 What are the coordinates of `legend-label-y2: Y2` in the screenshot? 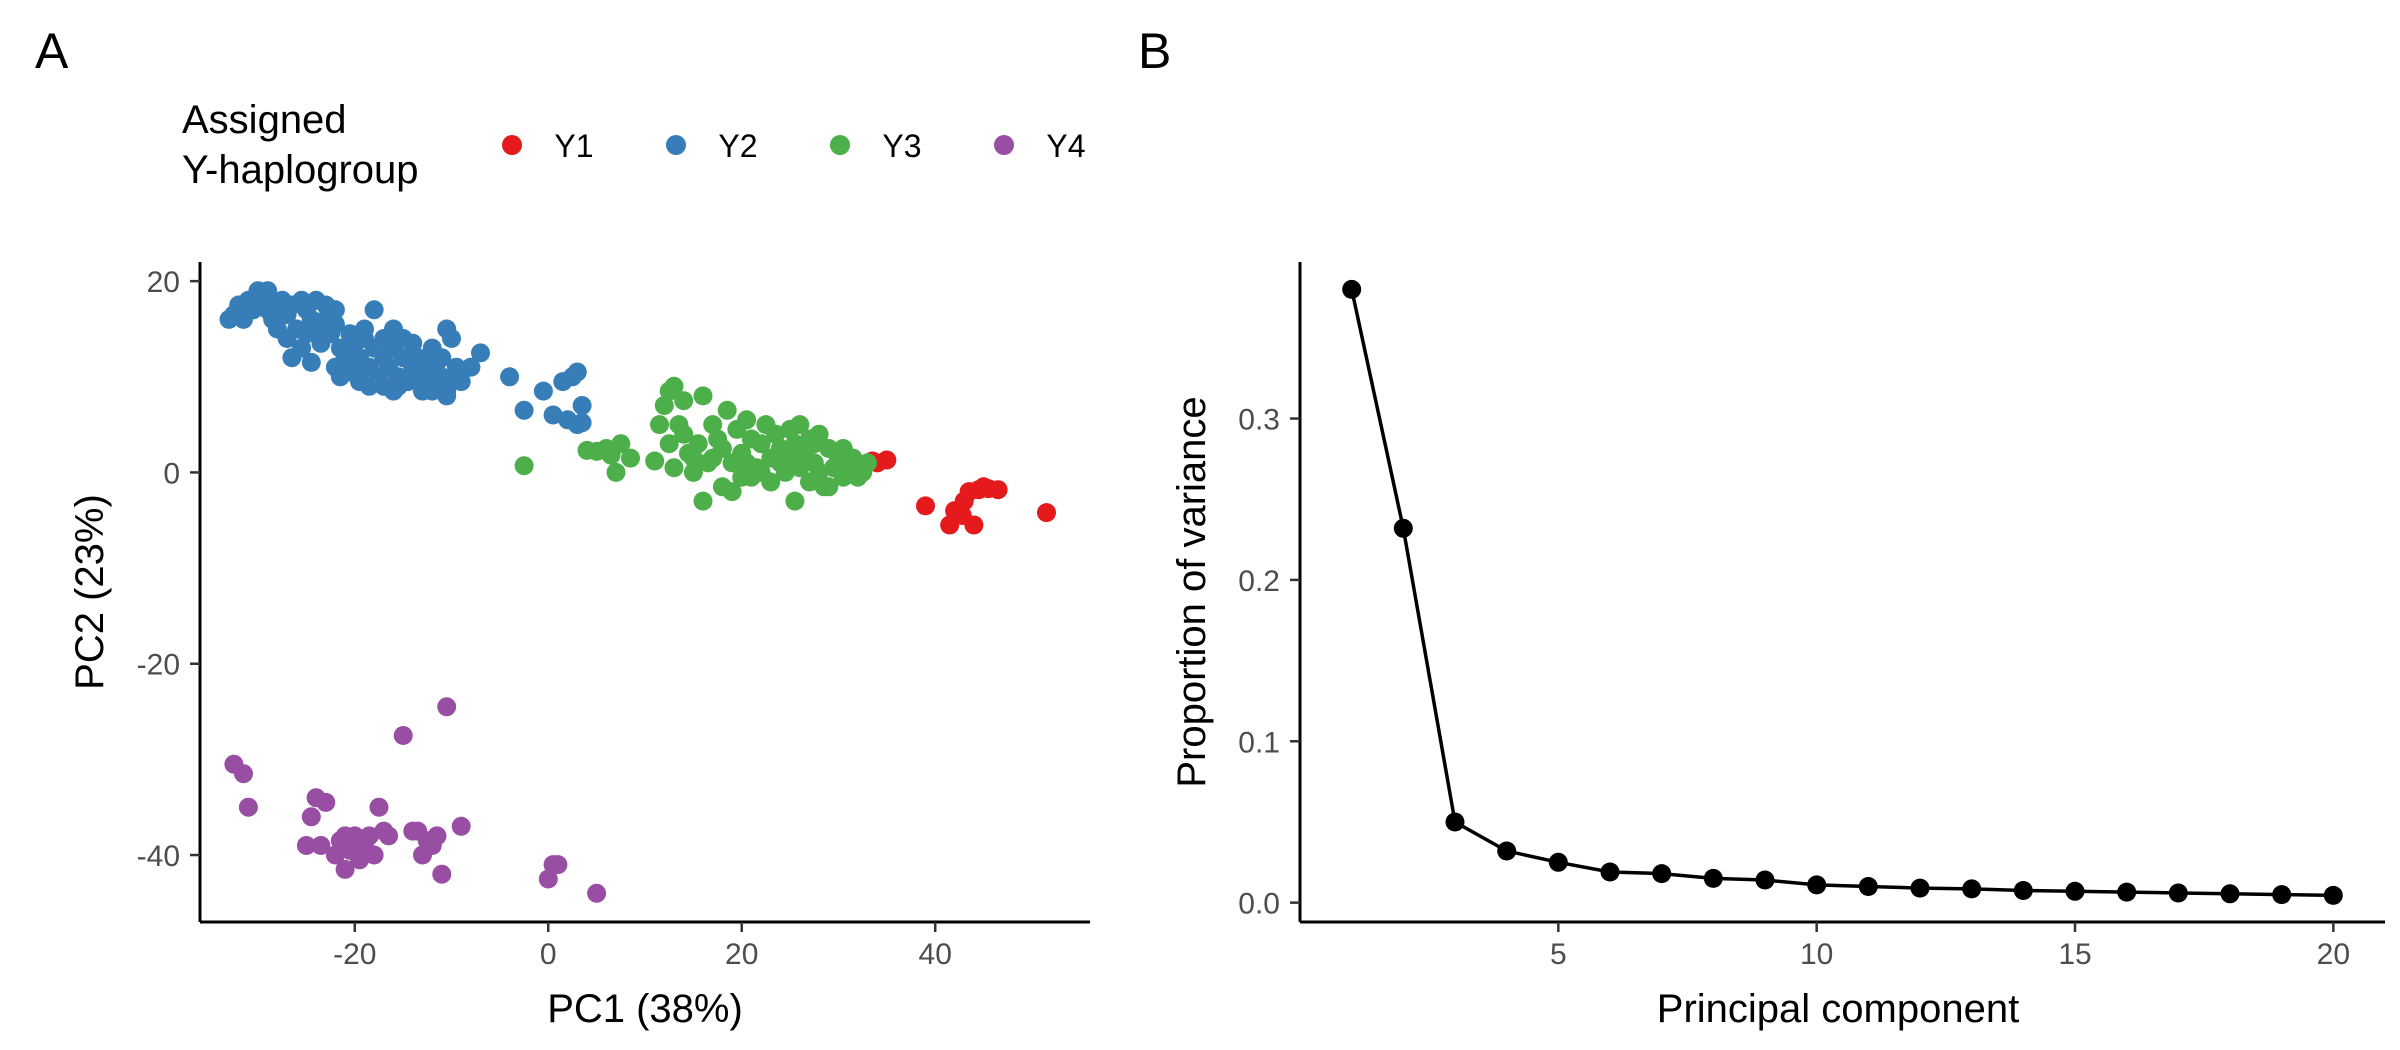 It's located at (737, 146).